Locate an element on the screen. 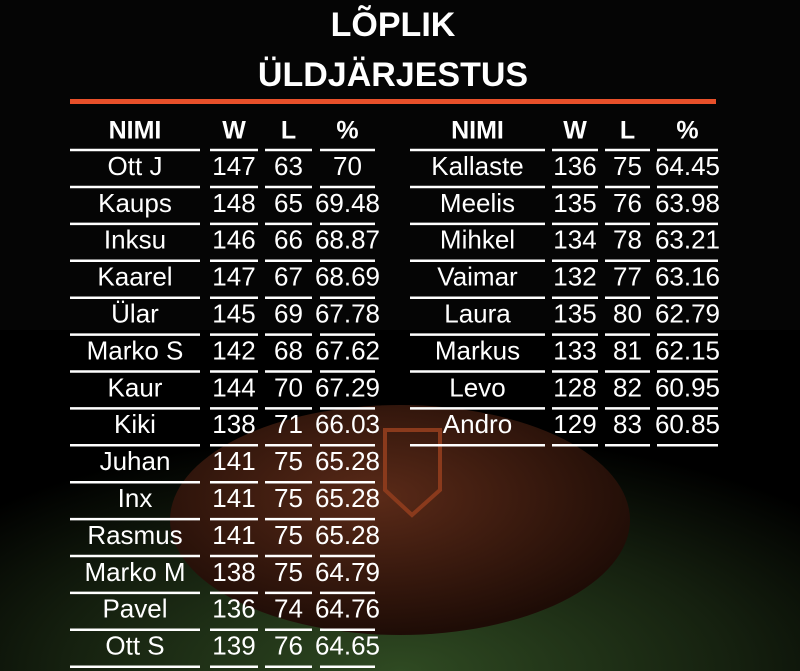  divider is located at coordinates (393, 101).